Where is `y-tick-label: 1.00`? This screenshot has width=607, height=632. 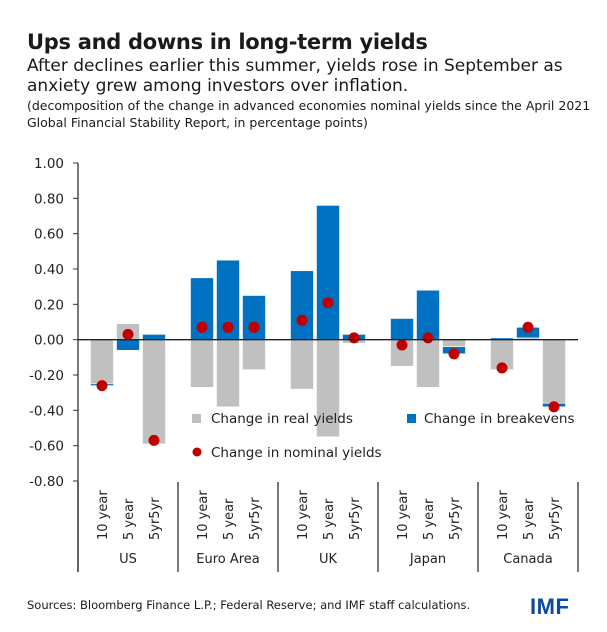 y-tick-label: 1.00 is located at coordinates (49, 164).